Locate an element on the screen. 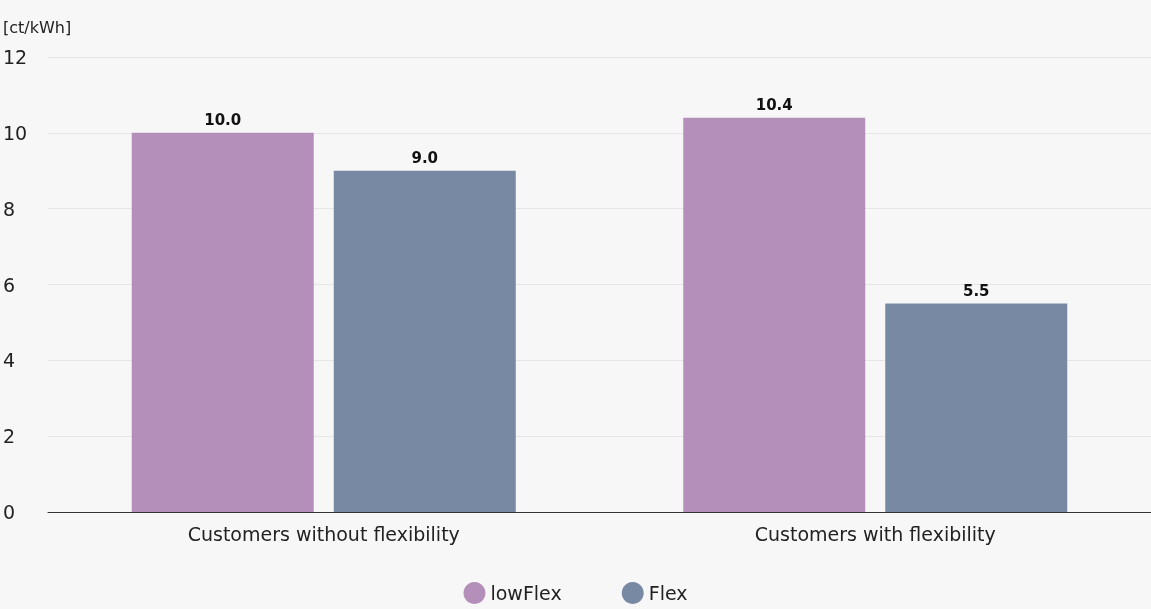 The width and height of the screenshot is (1151, 609). data-label: 10.4 is located at coordinates (774, 105).